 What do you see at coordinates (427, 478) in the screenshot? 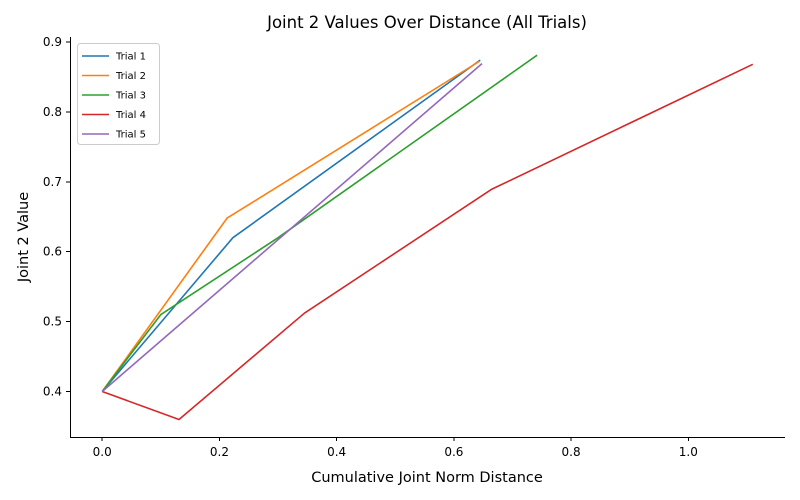
I see `x-axis-title: Cumulative Joint Norm Distance` at bounding box center [427, 478].